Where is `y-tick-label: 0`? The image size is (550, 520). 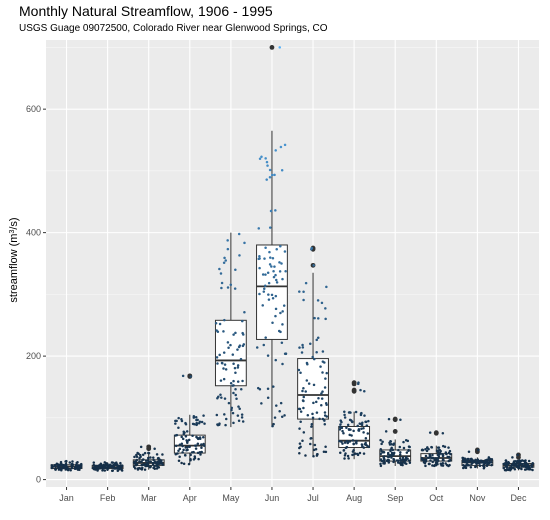
y-tick-label: 0 is located at coordinates (38, 480).